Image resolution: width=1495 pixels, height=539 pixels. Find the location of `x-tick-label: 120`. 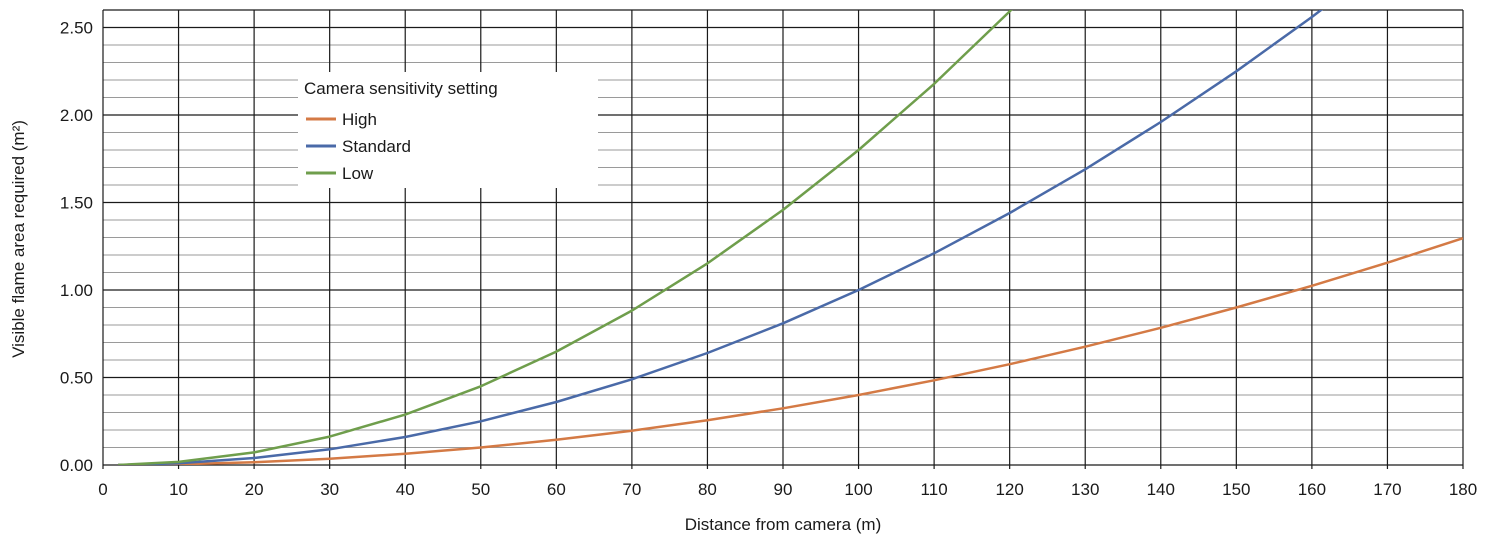

x-tick-label: 120 is located at coordinates (1009, 489).